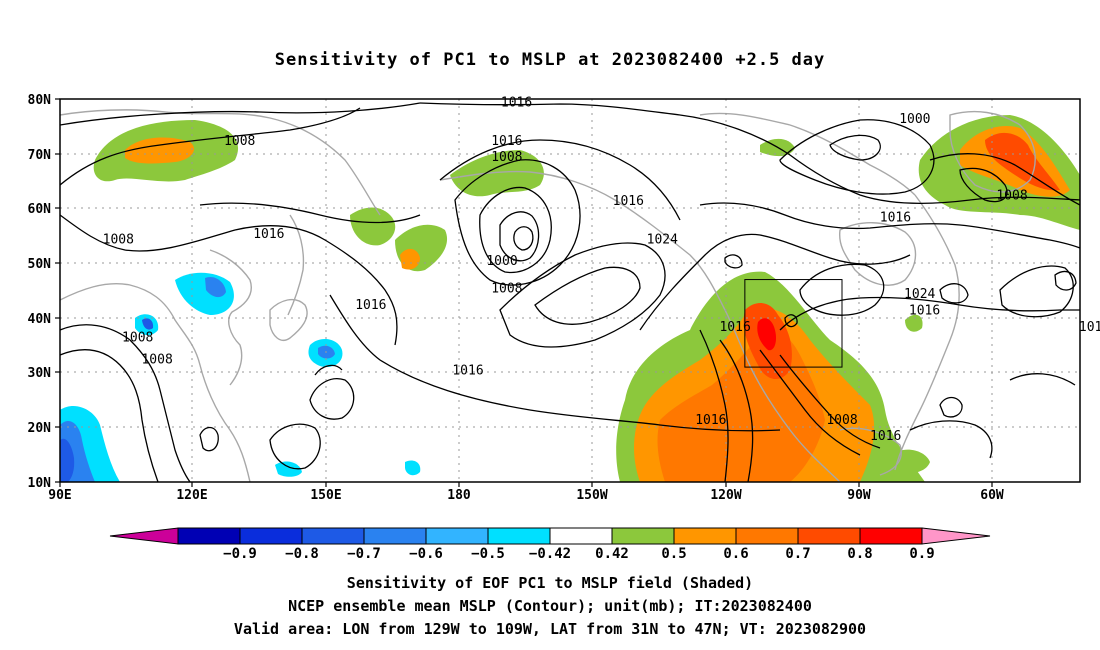 The height and width of the screenshot is (650, 1100). Describe the element at coordinates (413, 468) in the screenshot. I see `shade-negative-central-pacific` at that location.